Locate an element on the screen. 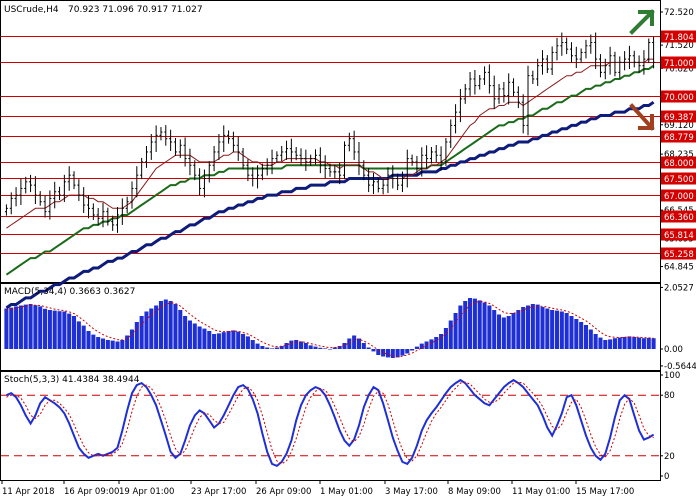 This screenshot has width=696, height=504. time-tick-label: 1 May 01:00 is located at coordinates (346, 492).